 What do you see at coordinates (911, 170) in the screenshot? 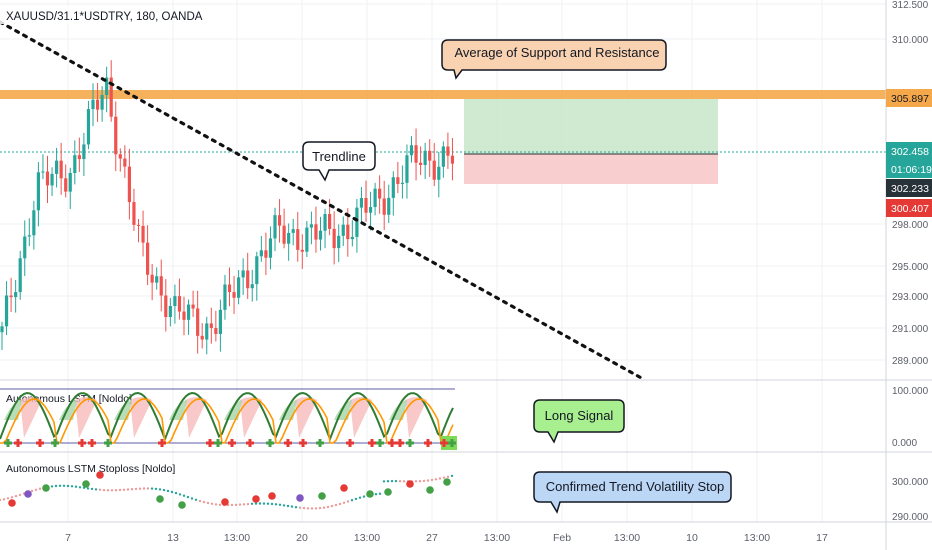
I see `countdown-value: 01:06:19` at bounding box center [911, 170].